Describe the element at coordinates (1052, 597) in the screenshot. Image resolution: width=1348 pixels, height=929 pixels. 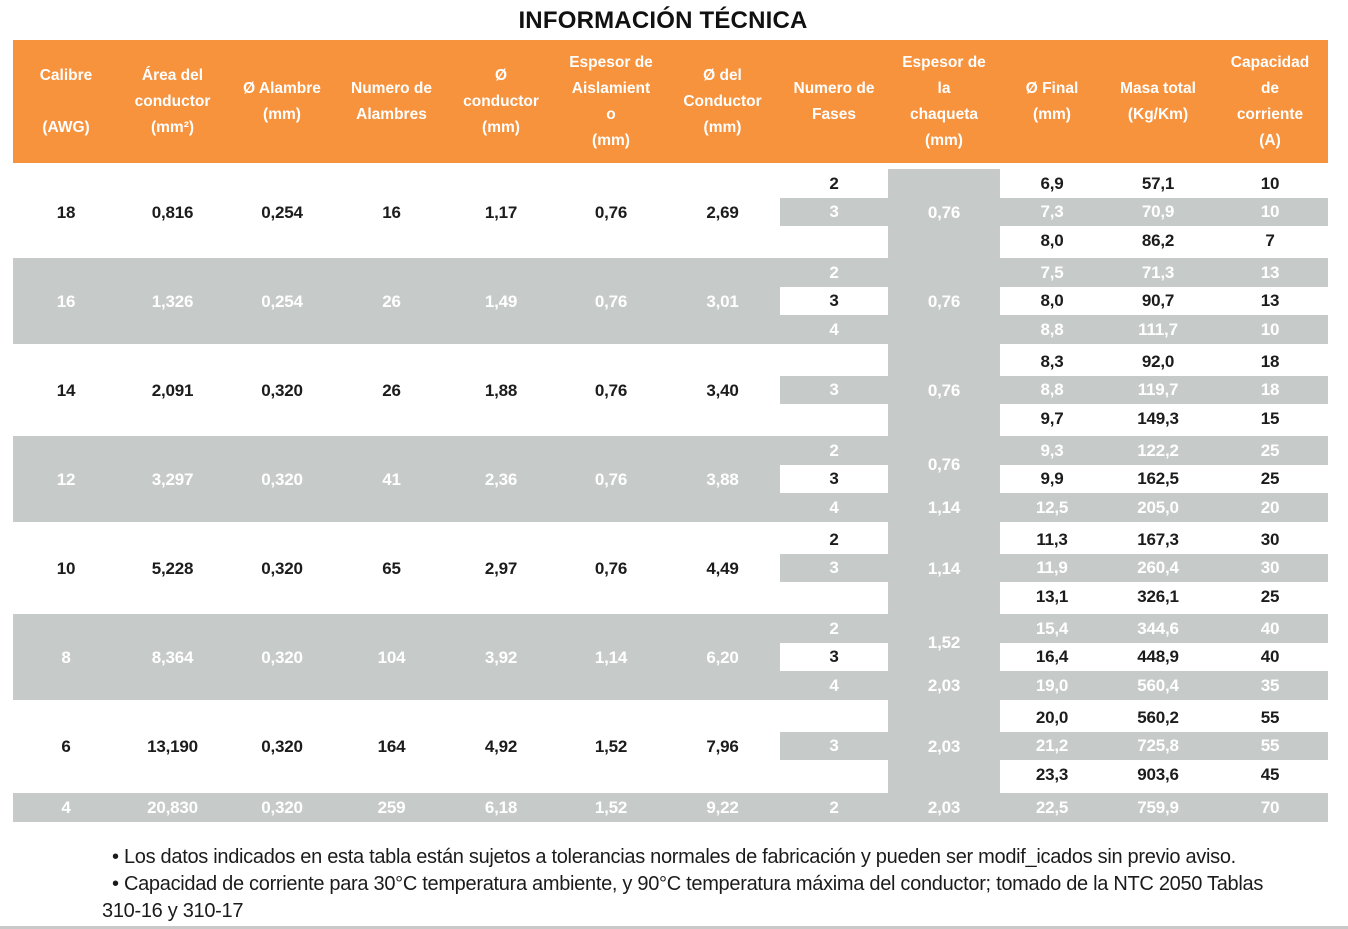
I see `cell-final: 13,1` at that location.